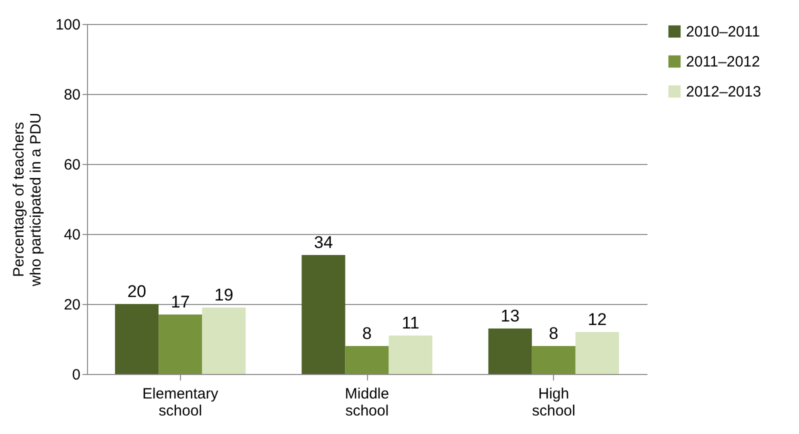  What do you see at coordinates (723, 62) in the screenshot?
I see `legend-label: 2011–2012` at bounding box center [723, 62].